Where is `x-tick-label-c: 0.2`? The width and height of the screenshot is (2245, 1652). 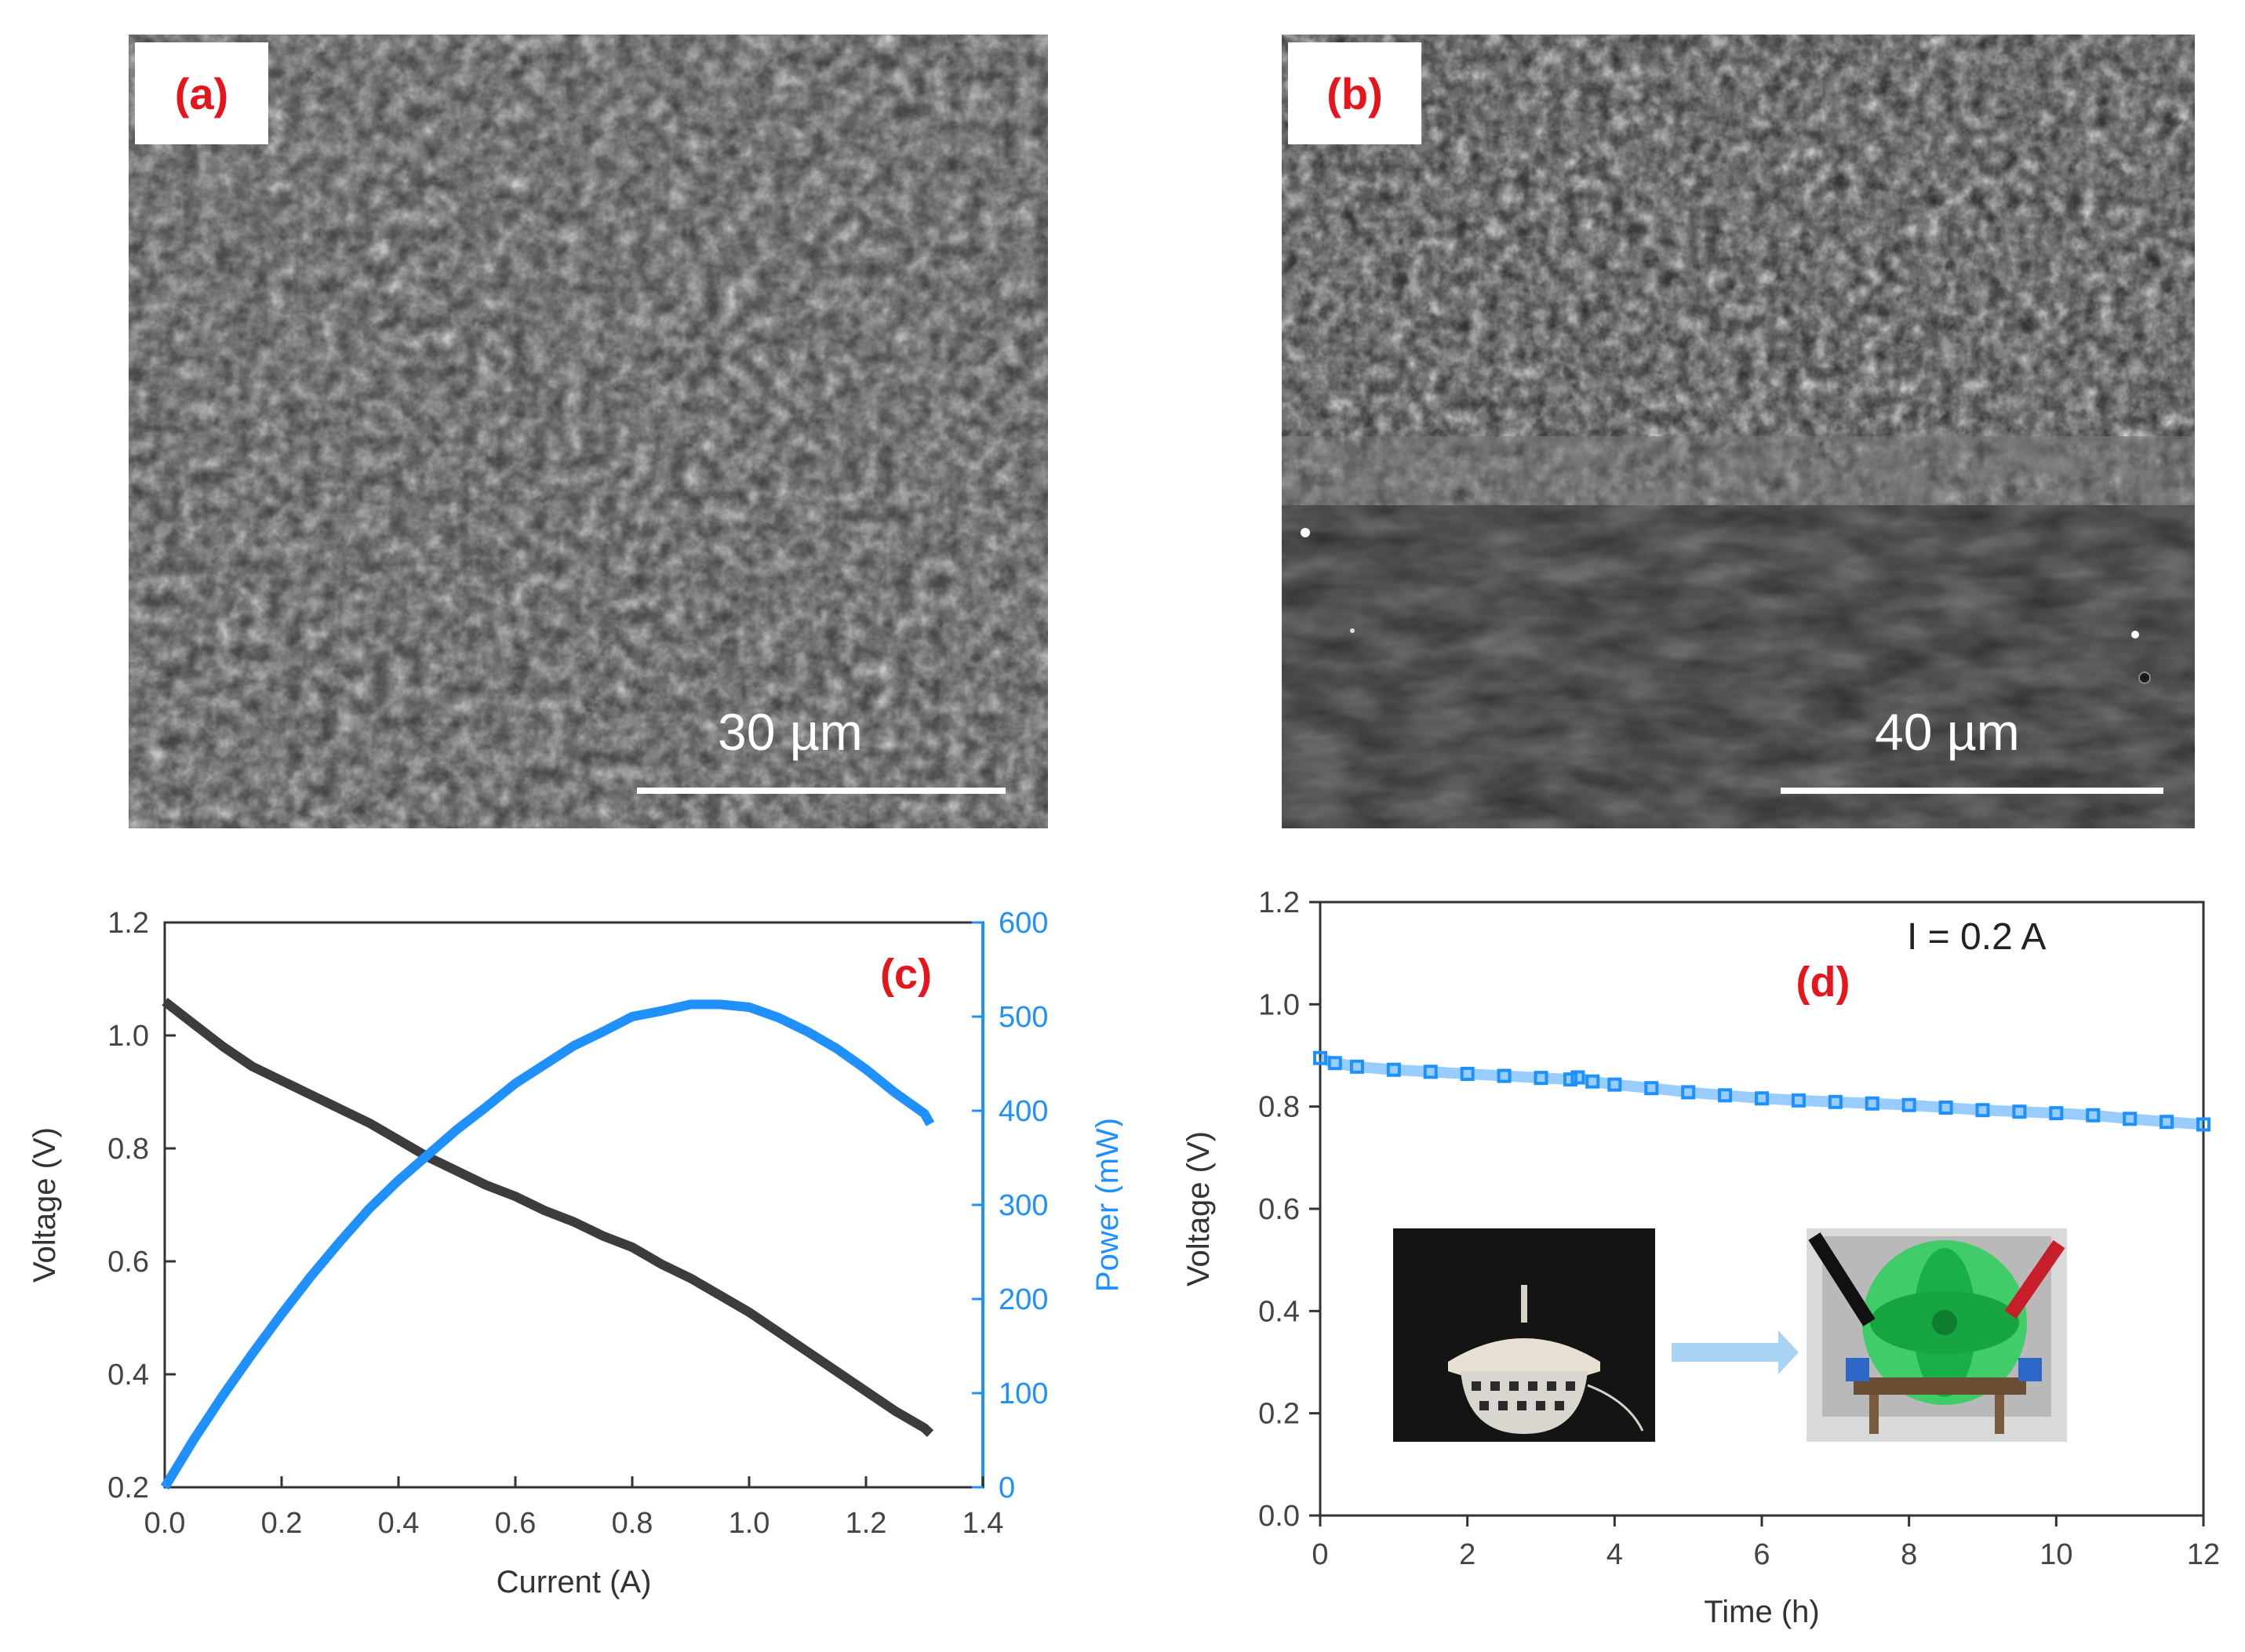 x-tick-label-c: 0.2 is located at coordinates (282, 1524).